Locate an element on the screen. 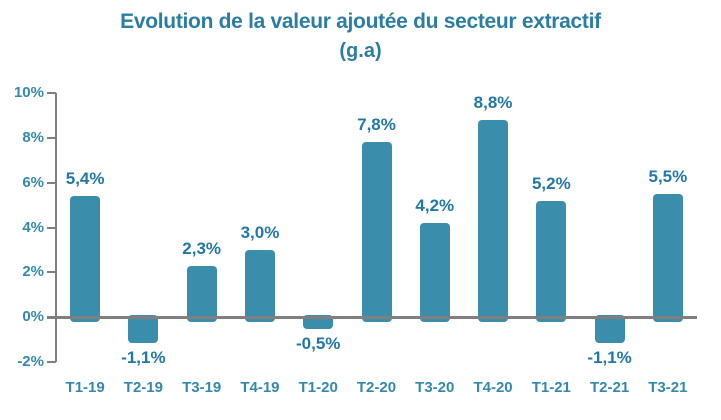 This screenshot has height=420, width=721. bar-value-label: 3,0% is located at coordinates (260, 232).